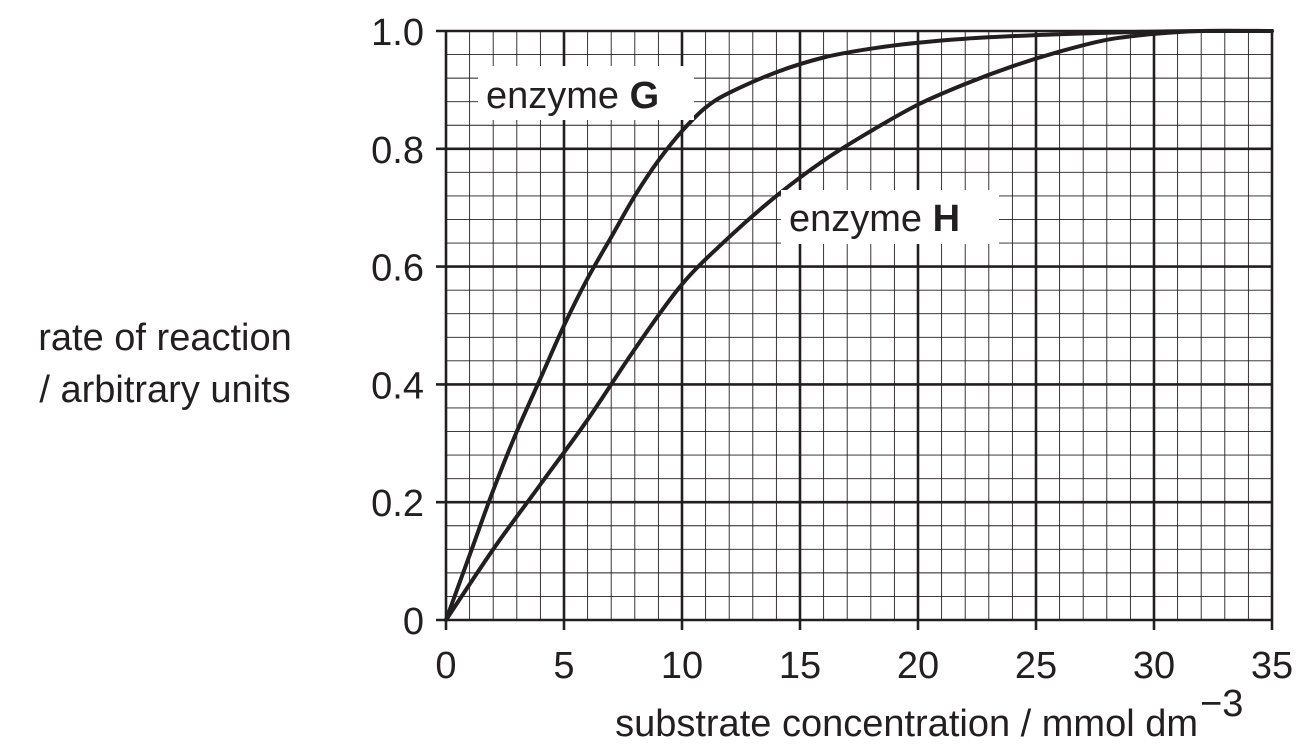 The height and width of the screenshot is (752, 1309). What do you see at coordinates (906, 724) in the screenshot?
I see `x-axis-title: substrate concentration / mmol dm` at bounding box center [906, 724].